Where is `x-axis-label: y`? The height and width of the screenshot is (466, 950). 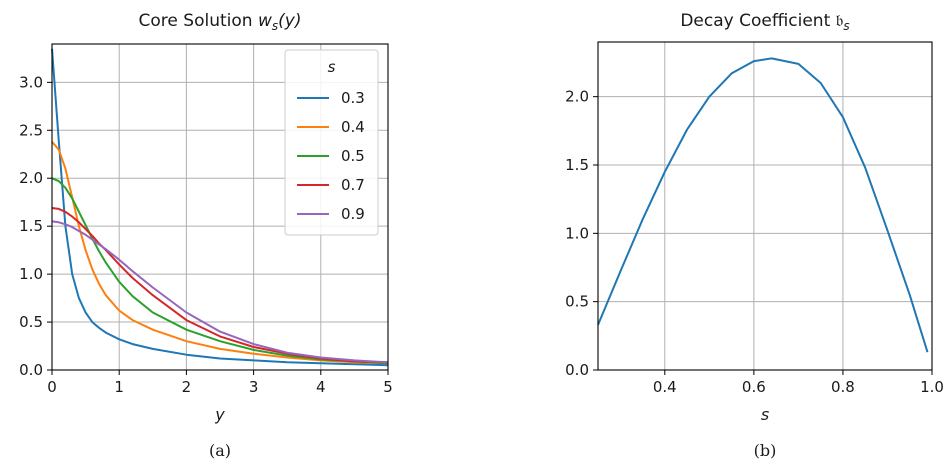
x-axis-label: y is located at coordinates (219, 414).